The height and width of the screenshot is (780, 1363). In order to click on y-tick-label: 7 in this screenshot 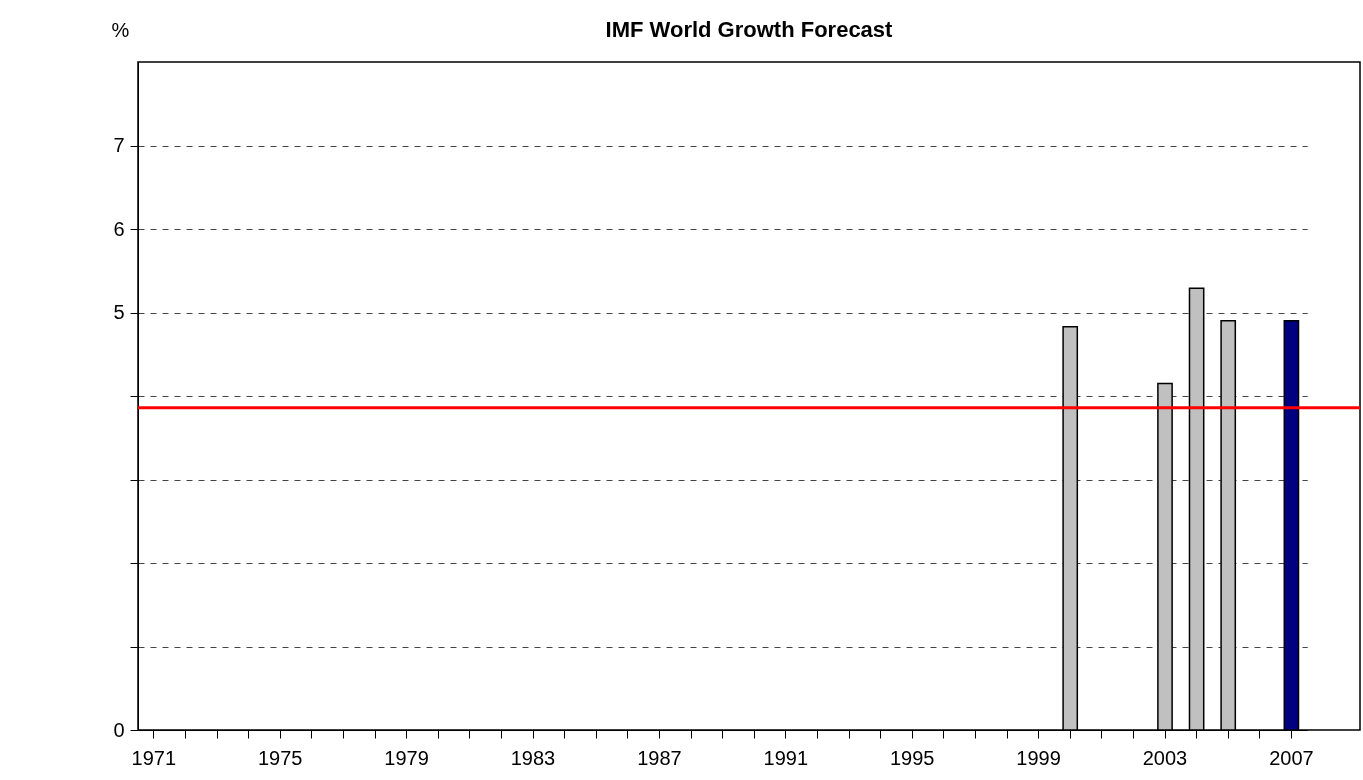, I will do `click(119, 145)`.